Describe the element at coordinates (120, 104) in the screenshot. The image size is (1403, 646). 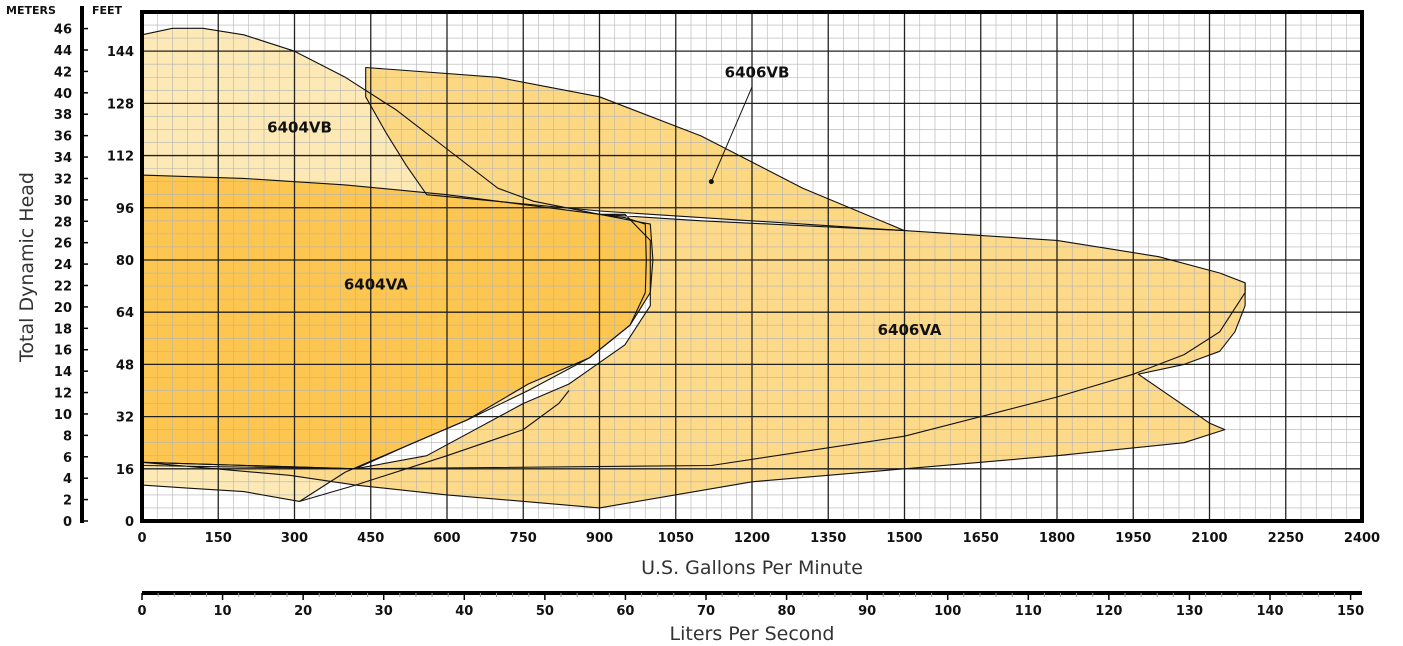
I see `feet-tick-label: 128` at that location.